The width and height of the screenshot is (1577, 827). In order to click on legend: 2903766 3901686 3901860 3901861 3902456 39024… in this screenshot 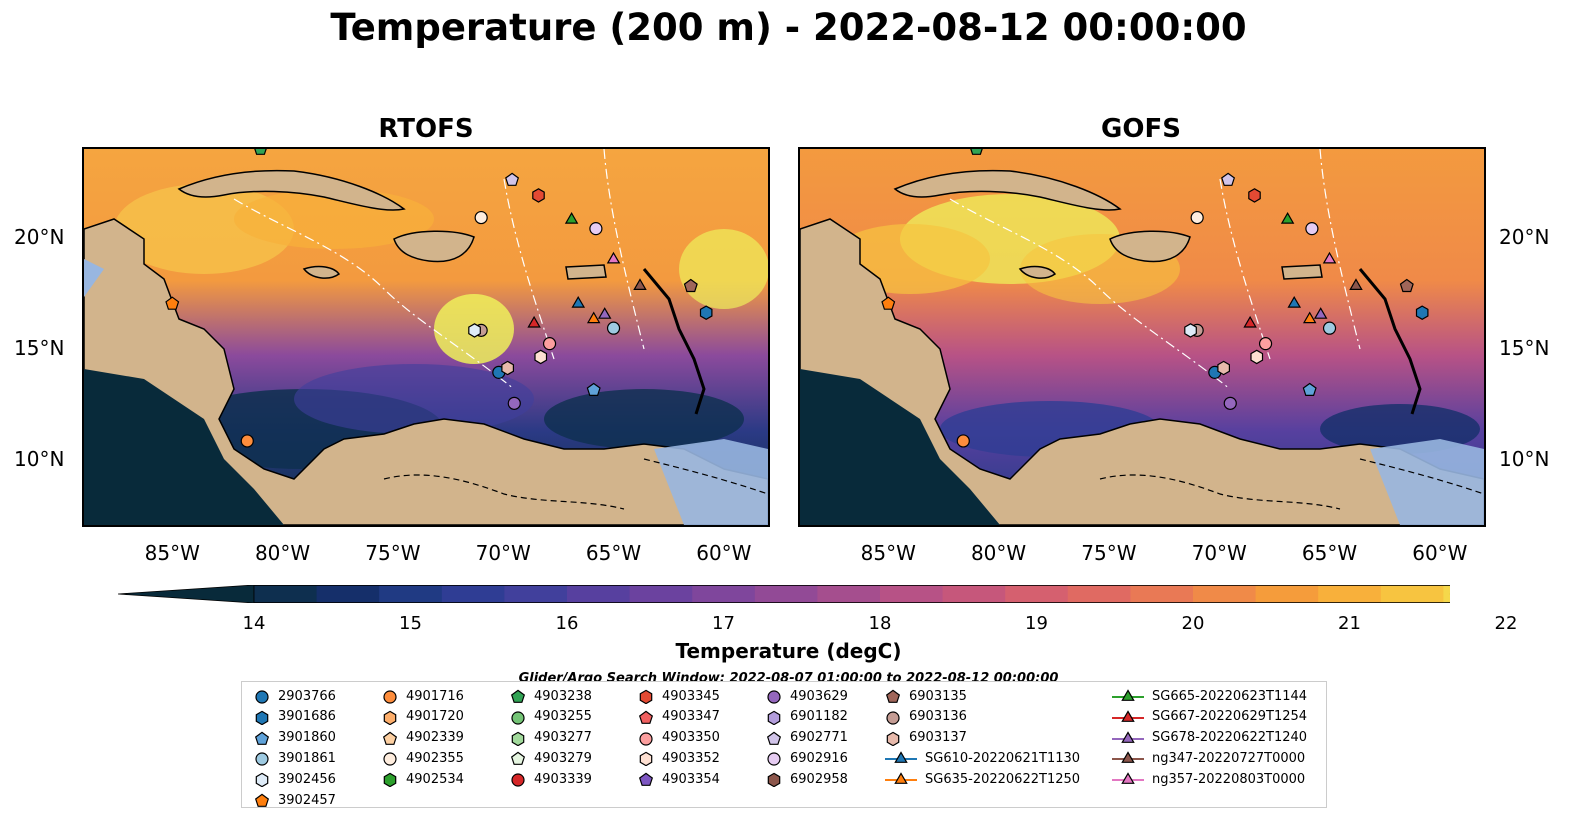, I will do `click(784, 744)`.